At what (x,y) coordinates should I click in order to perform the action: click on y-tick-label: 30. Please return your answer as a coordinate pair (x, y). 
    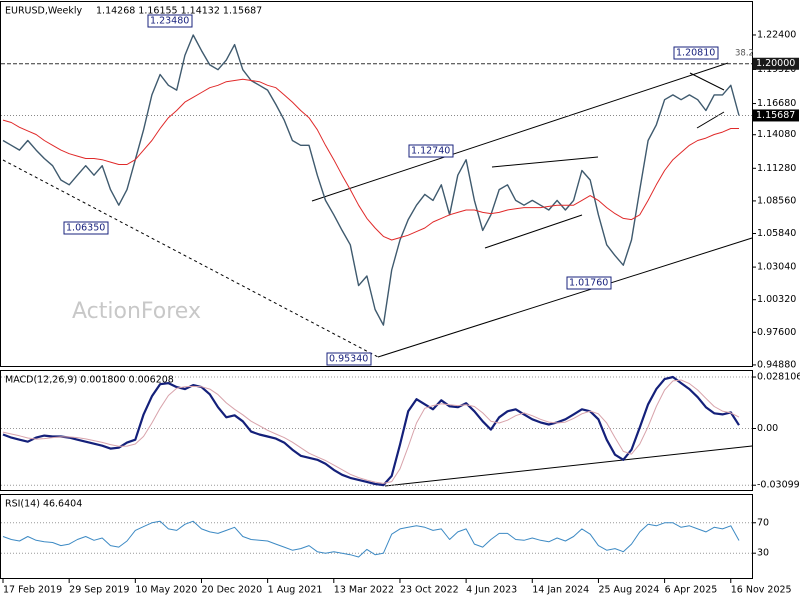
    Looking at the image, I should click on (763, 553).